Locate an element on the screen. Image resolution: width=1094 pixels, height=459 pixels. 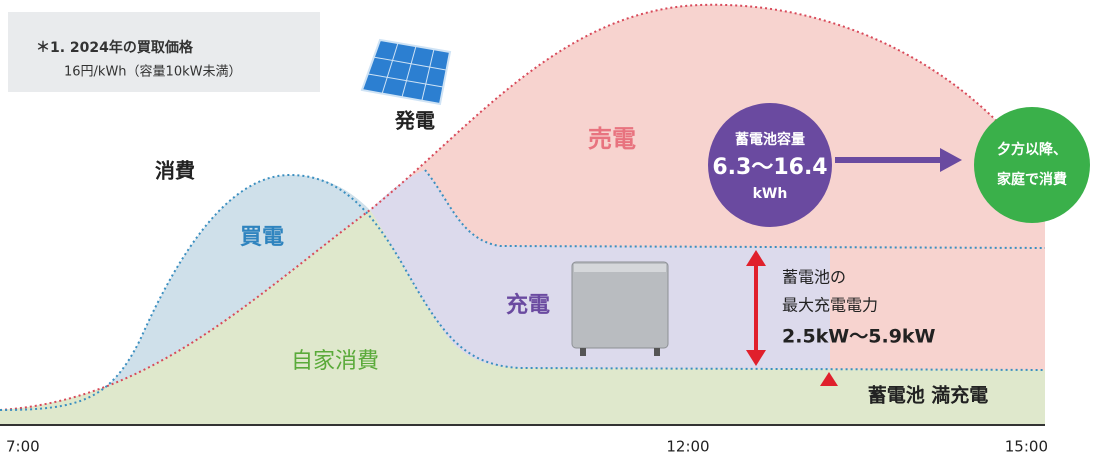
arrow-head is located at coordinates (951, 160).